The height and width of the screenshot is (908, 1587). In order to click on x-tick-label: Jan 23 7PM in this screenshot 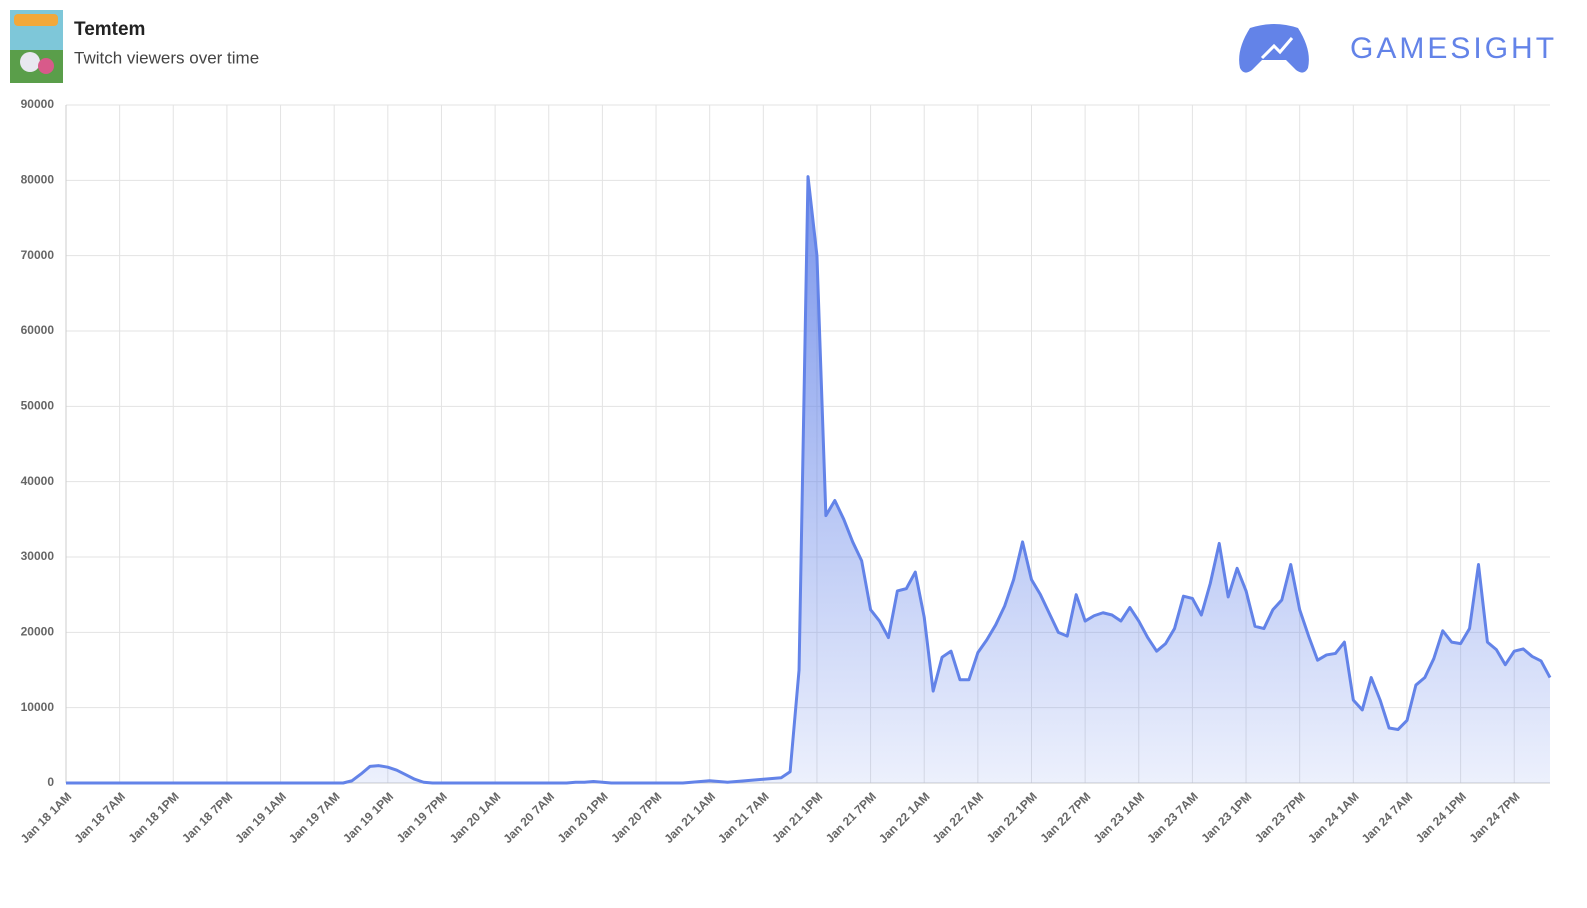, I will do `click(1280, 817)`.